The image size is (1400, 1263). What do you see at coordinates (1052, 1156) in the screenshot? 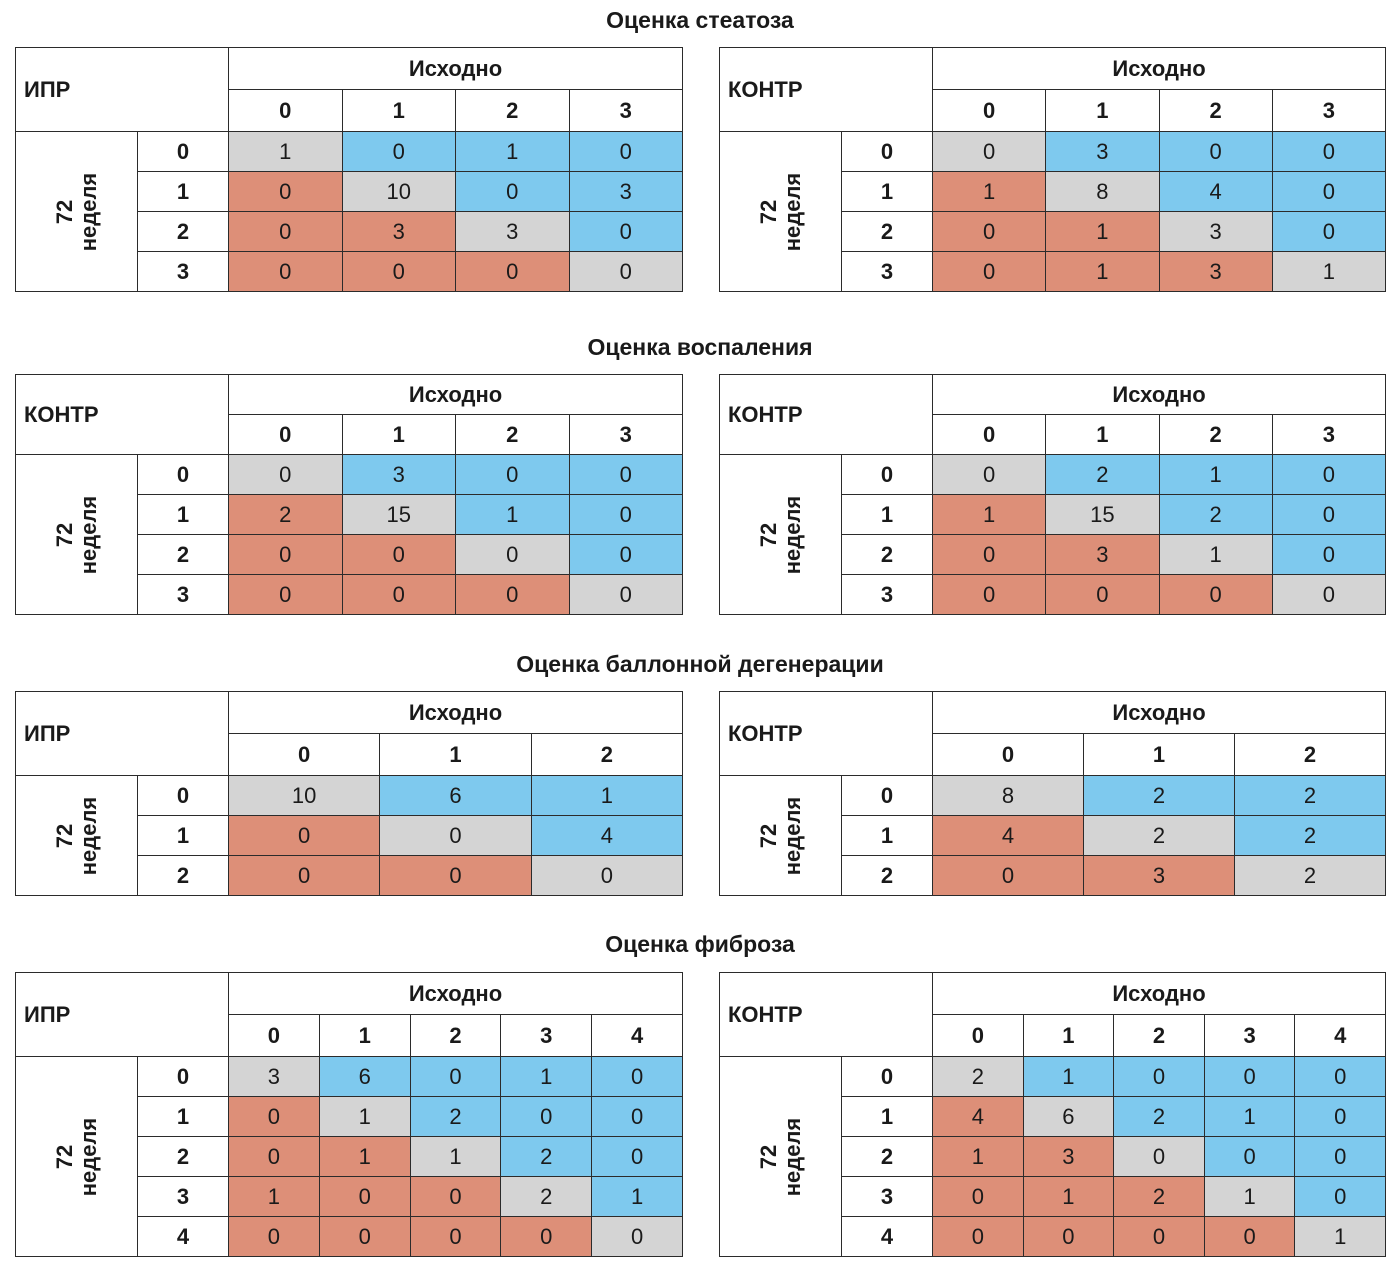
I see `table-row: 72 неделя 0 2 1 0 0 0` at bounding box center [1052, 1156].